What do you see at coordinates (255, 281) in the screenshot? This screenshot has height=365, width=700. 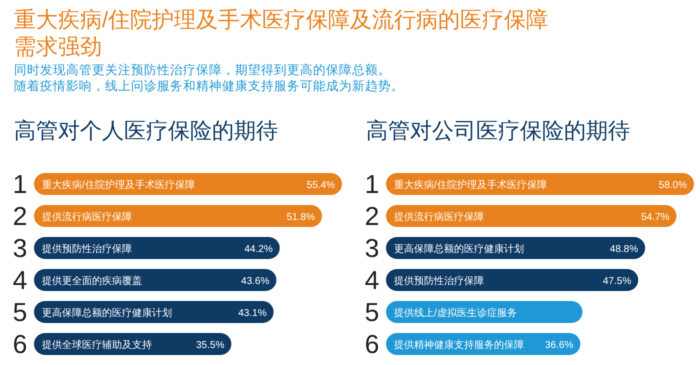 I see `data-label: 43.6%` at bounding box center [255, 281].